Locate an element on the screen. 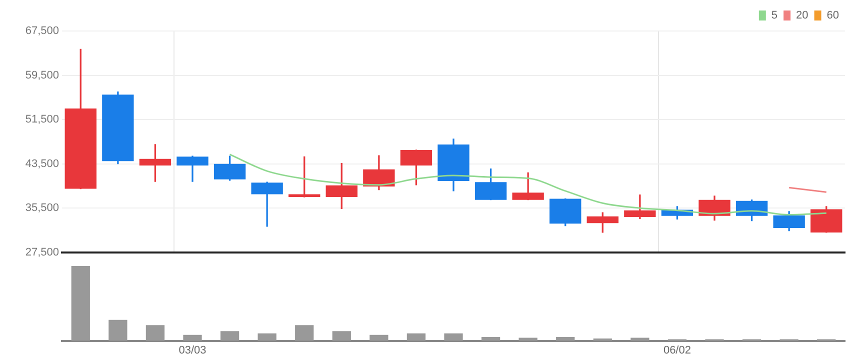 This screenshot has height=360, width=867. y-tick-label: 27,500 is located at coordinates (42, 252).